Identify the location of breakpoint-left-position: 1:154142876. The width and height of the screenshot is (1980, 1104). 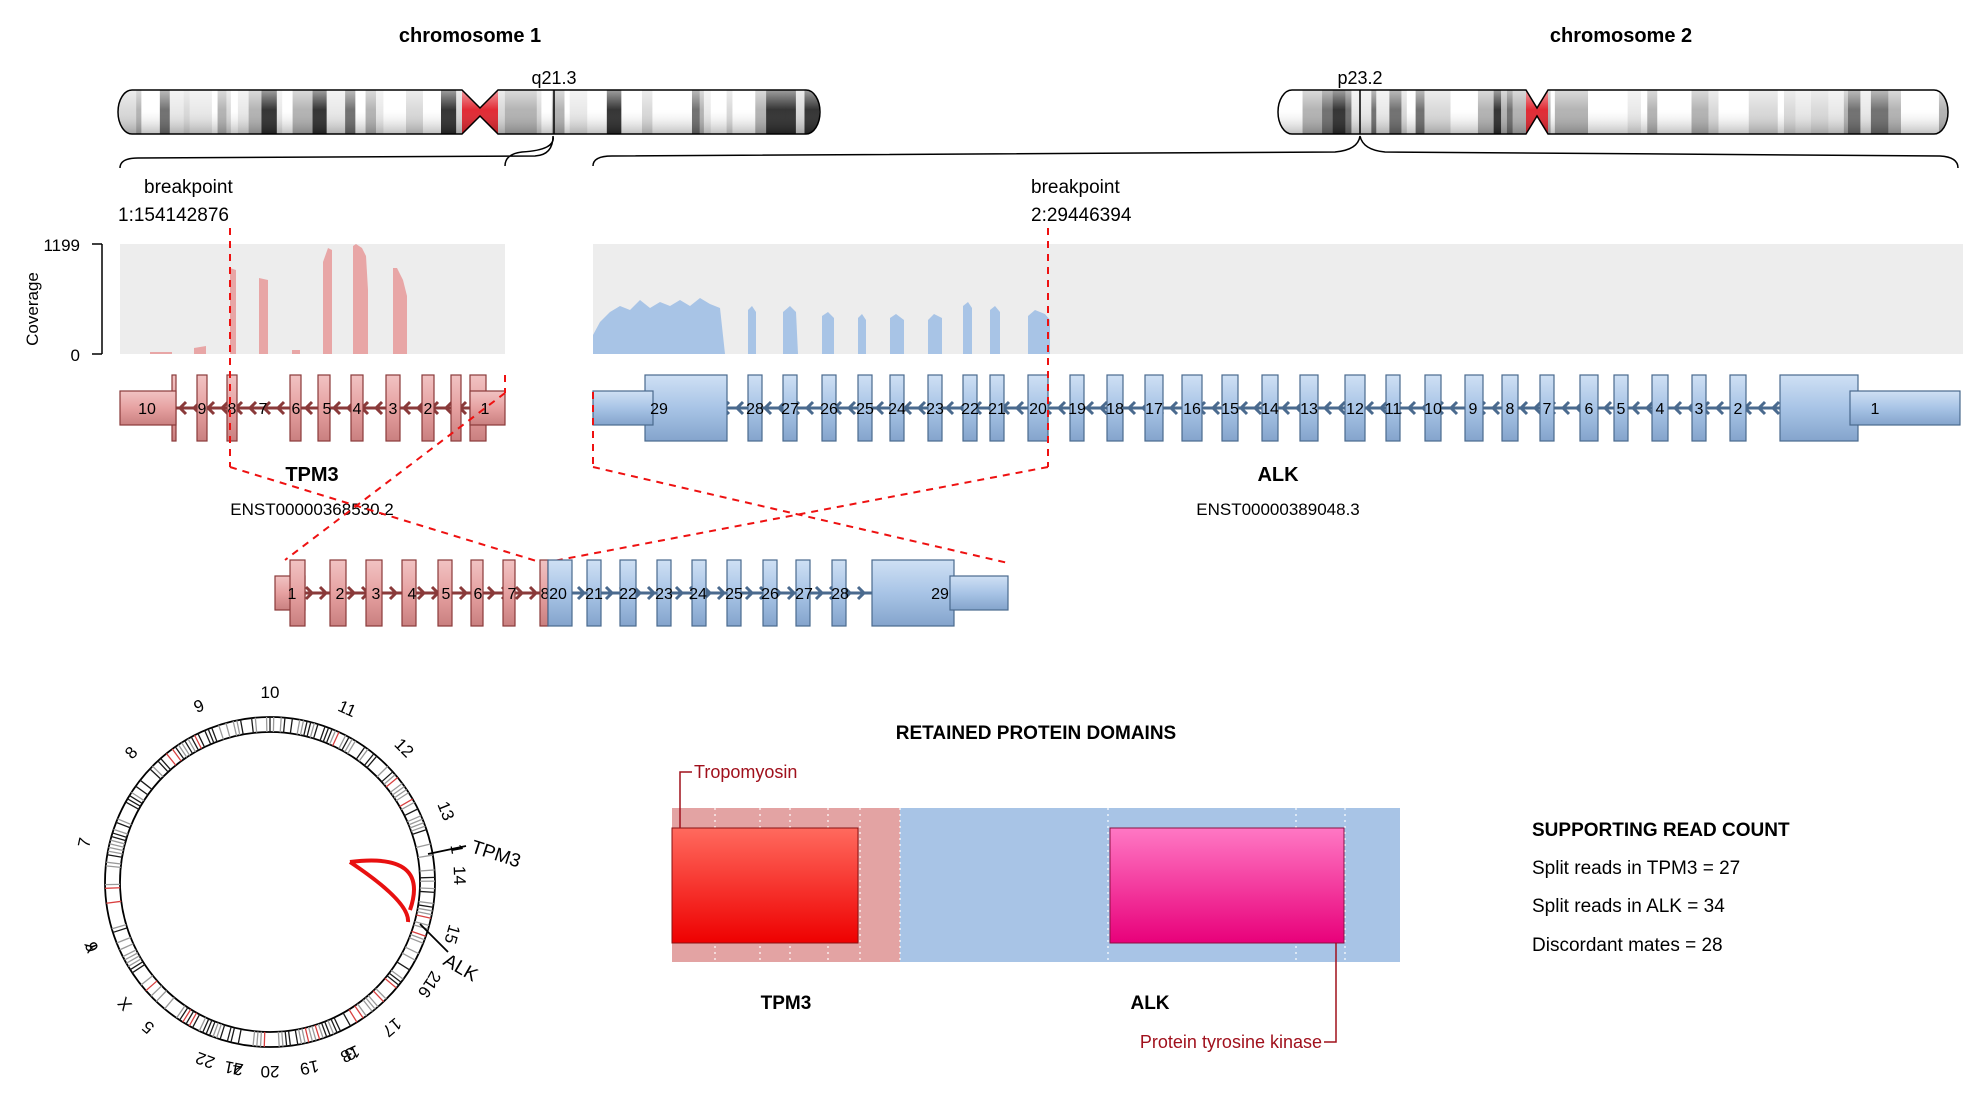
(173, 215).